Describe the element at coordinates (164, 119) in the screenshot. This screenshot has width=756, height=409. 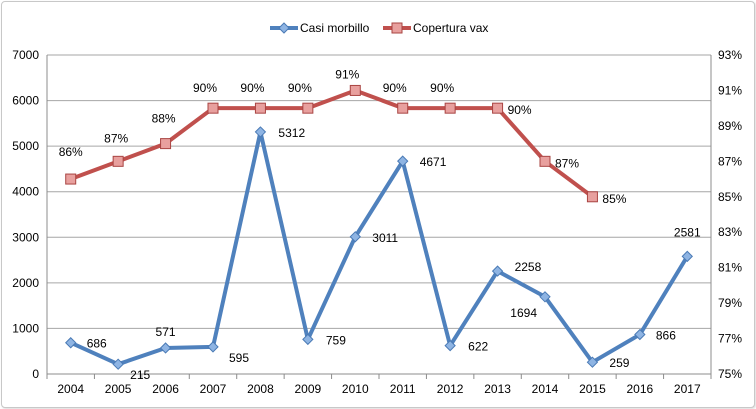
I see `data-label-copertura-vax: 88%` at that location.